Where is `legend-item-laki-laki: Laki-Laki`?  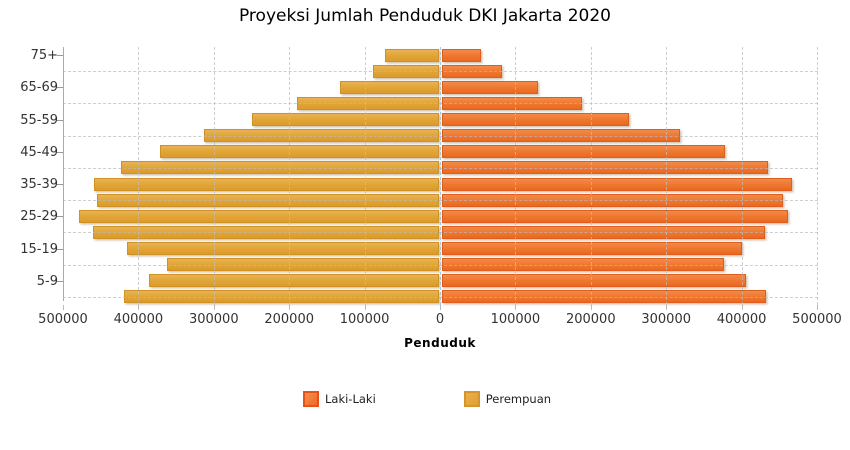 legend-item-laki-laki: Laki-Laki is located at coordinates (339, 399).